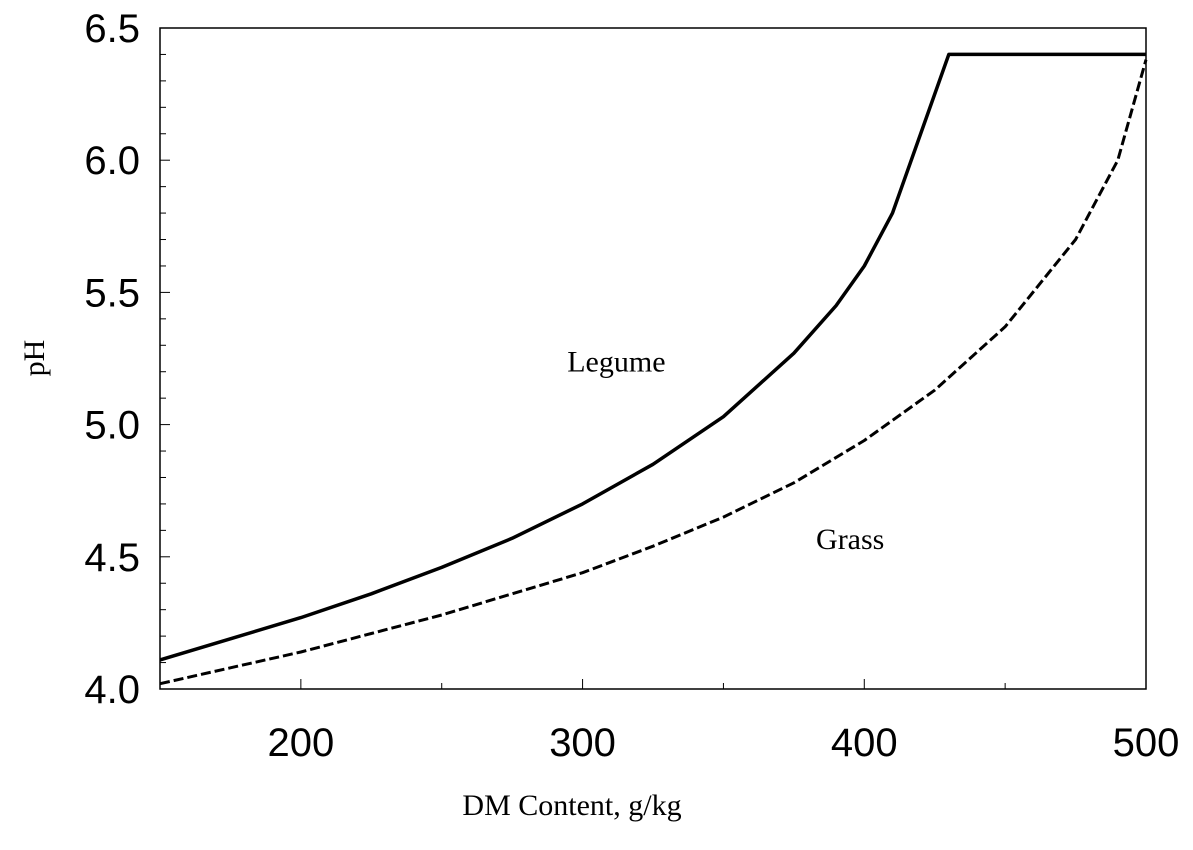 This screenshot has width=1193, height=850. What do you see at coordinates (34, 358) in the screenshot?
I see `y-axis-title: pH` at bounding box center [34, 358].